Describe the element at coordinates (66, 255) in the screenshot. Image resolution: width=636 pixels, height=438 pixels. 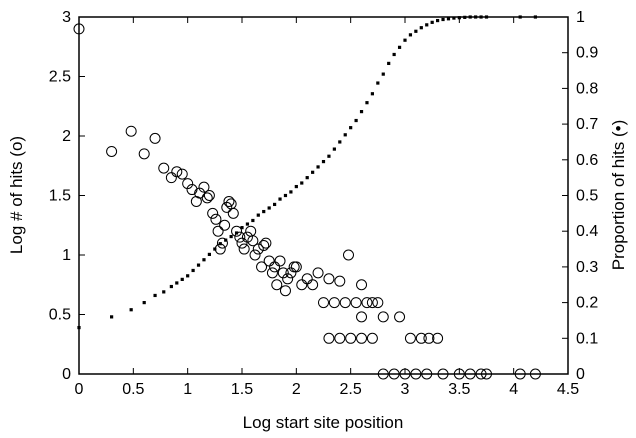
I see `y-left-tick-label: 1` at that location.